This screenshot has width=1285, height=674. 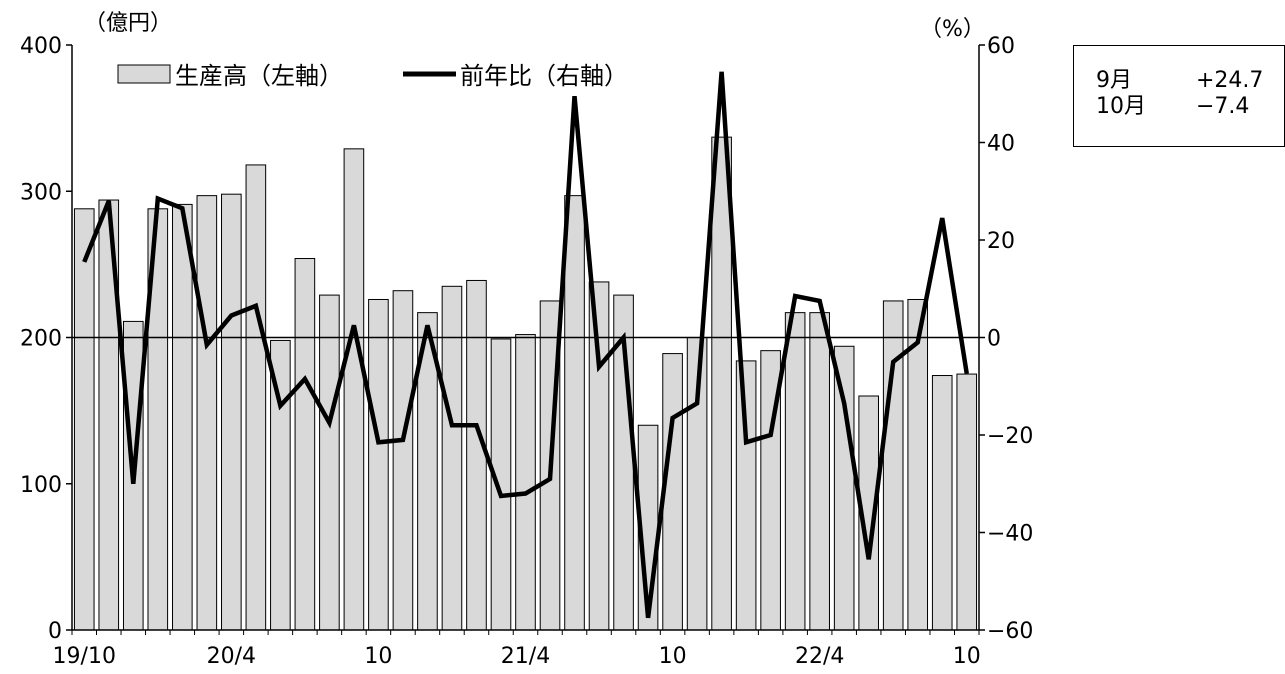 What do you see at coordinates (525, 656) in the screenshot?
I see `x-tick-label: 21/4` at bounding box center [525, 656].